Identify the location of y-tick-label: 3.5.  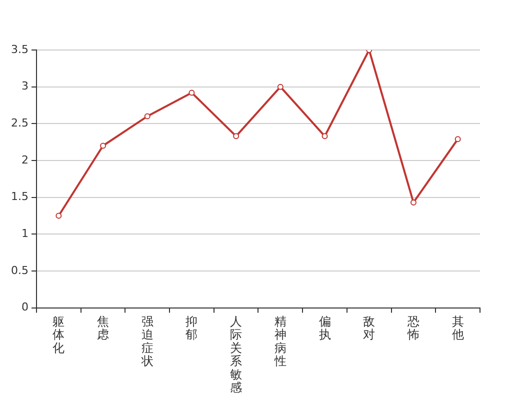
(19, 49).